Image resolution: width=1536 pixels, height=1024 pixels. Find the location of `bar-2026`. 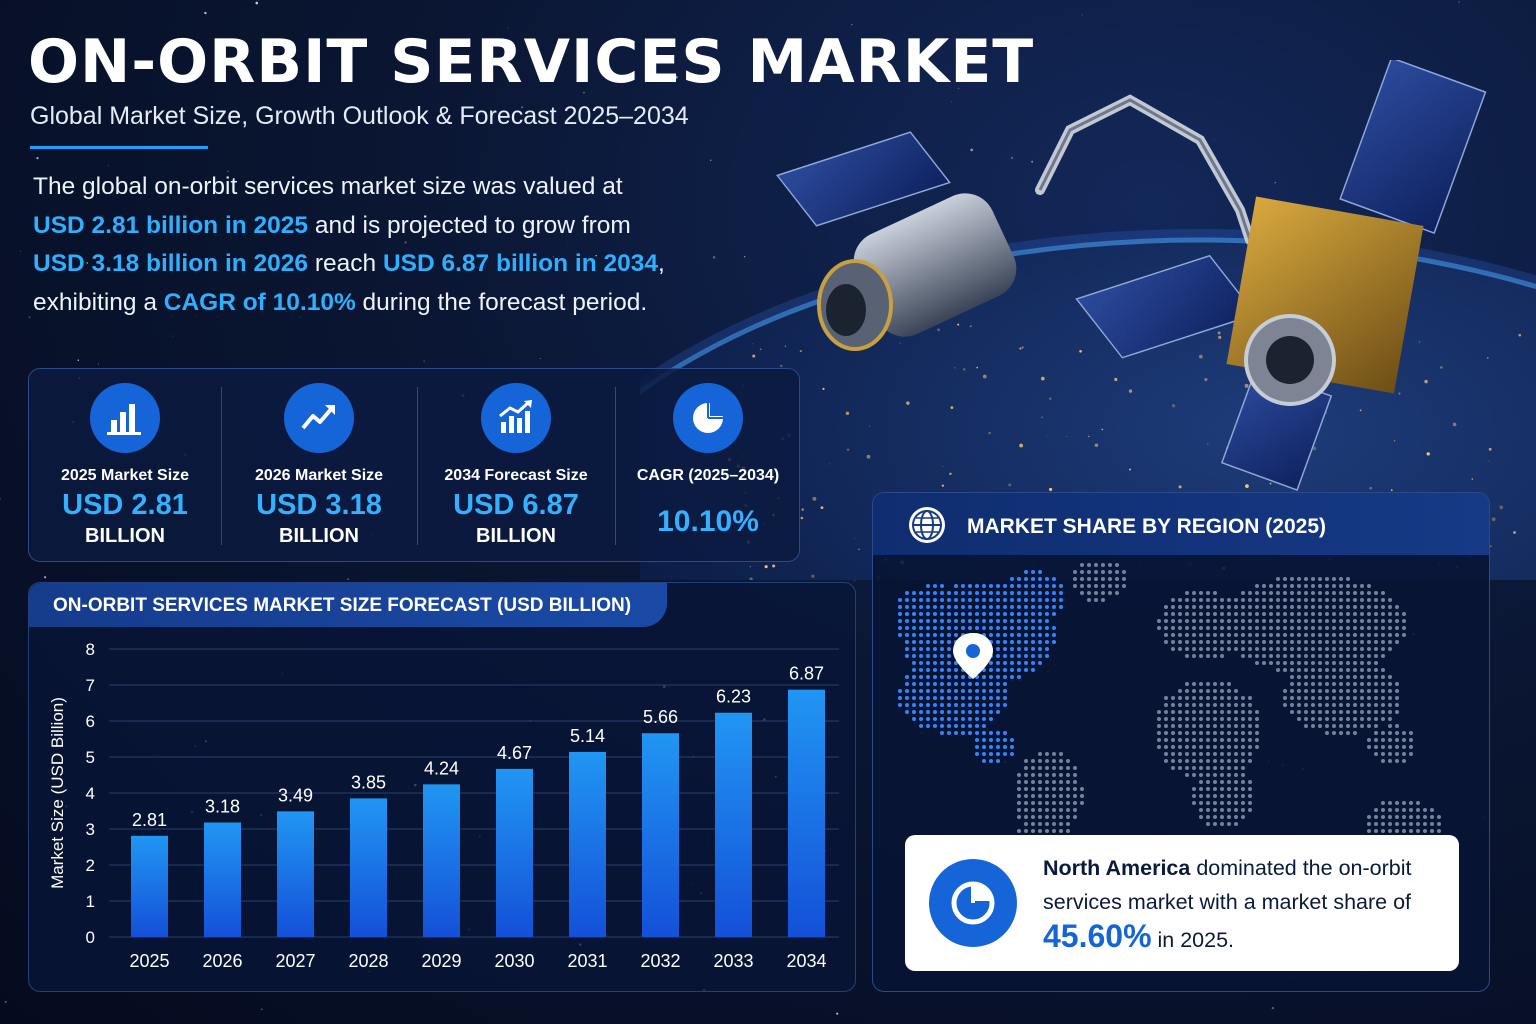

bar-2026 is located at coordinates (222, 879).